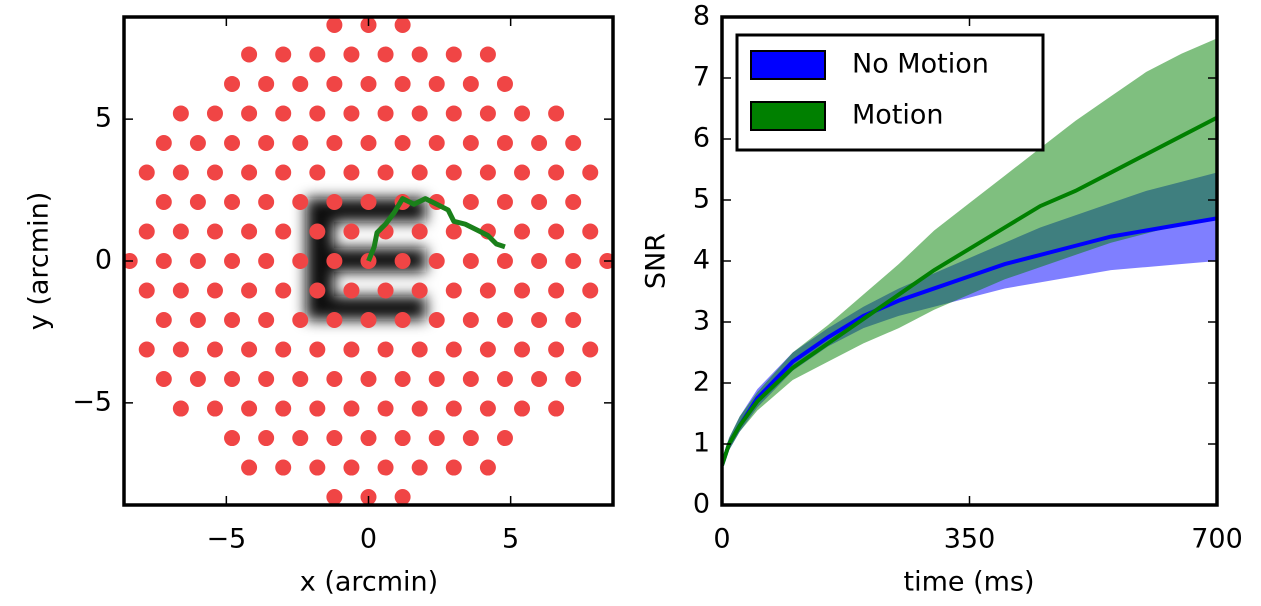 Image resolution: width=1261 pixels, height=606 pixels. Describe the element at coordinates (701, 321) in the screenshot. I see `y-tick-label: 3` at that location.